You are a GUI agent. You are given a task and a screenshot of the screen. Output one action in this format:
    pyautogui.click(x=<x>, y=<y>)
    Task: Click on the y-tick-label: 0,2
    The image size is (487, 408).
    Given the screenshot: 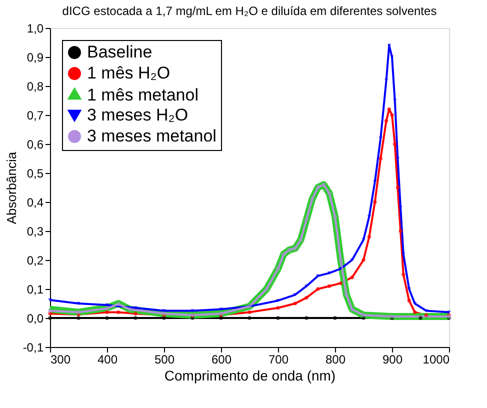 What is the action you would take?
    pyautogui.click(x=35, y=261)
    